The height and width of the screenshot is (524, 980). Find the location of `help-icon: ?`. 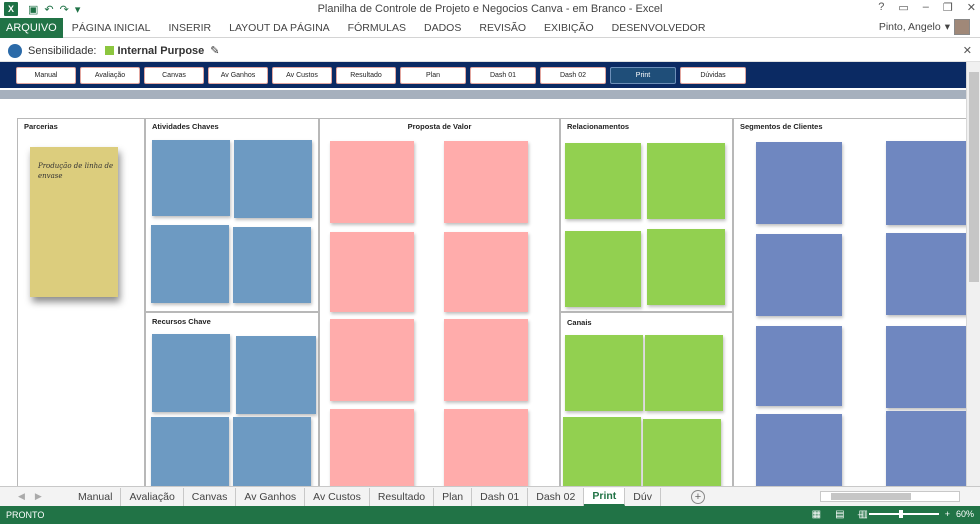

help-icon: ? is located at coordinates (881, 7).